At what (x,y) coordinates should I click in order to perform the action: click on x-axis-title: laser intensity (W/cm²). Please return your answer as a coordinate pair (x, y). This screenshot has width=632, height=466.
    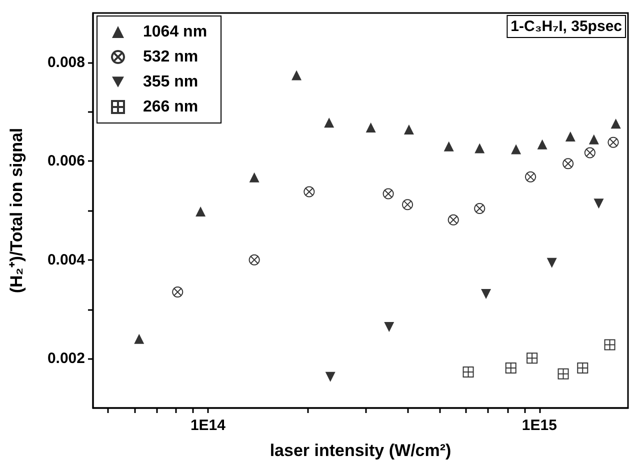
    Looking at the image, I should click on (361, 450).